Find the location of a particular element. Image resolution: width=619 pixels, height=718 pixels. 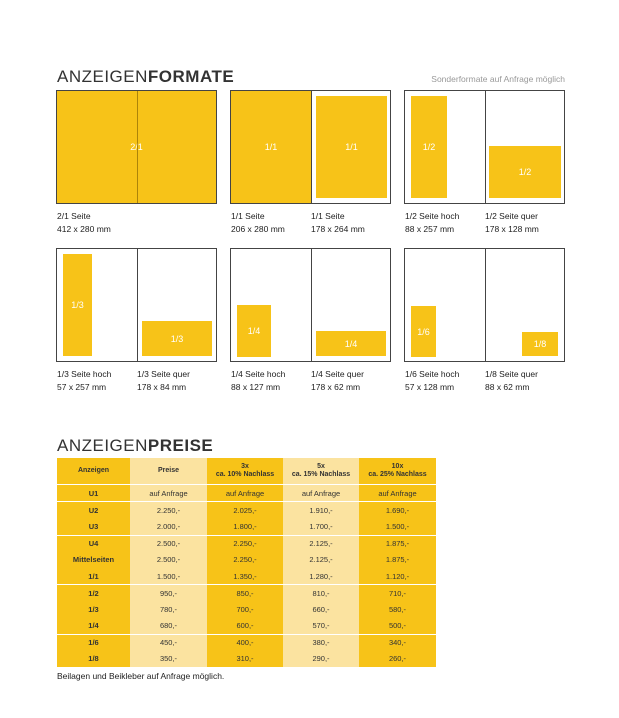

special-formats-note: Sonderformate auf Anfrage möglich is located at coordinates (498, 79).